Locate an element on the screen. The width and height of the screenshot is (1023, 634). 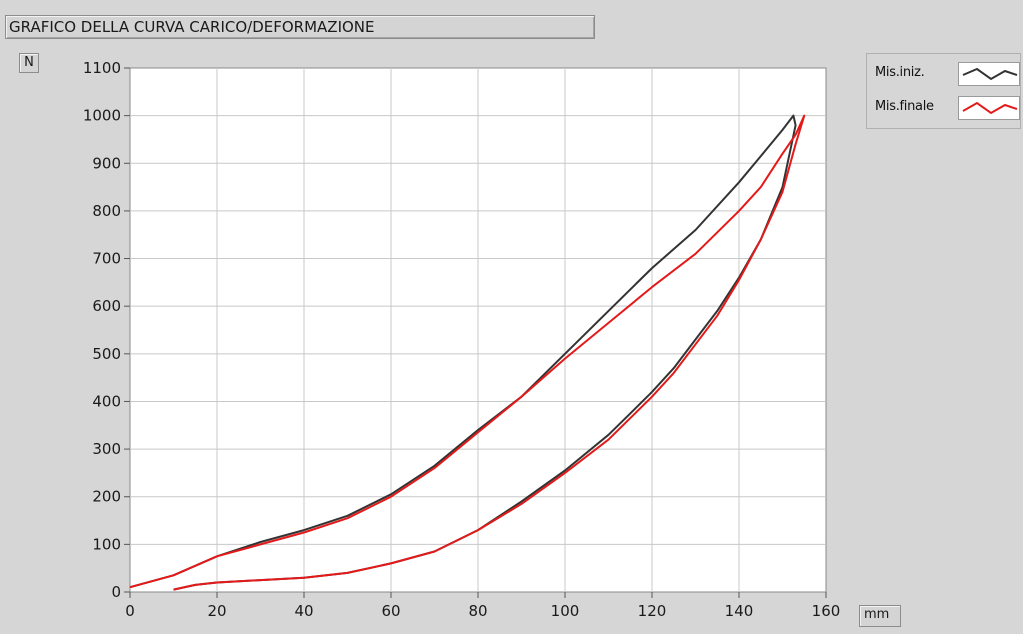
x-tick-label: 100 is located at coordinates (565, 611).